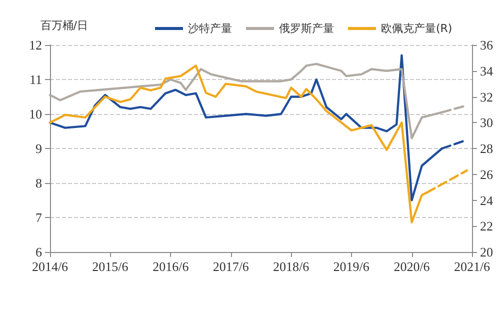 The height and width of the screenshot is (323, 500). I want to click on y-tick-label: 11, so click(35, 79).